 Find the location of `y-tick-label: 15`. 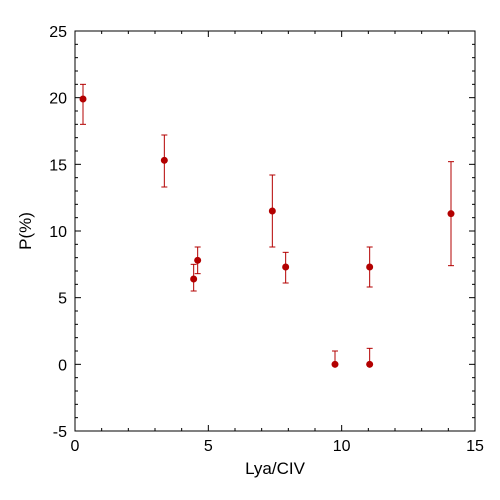

y-tick-label: 15 is located at coordinates (58, 165).